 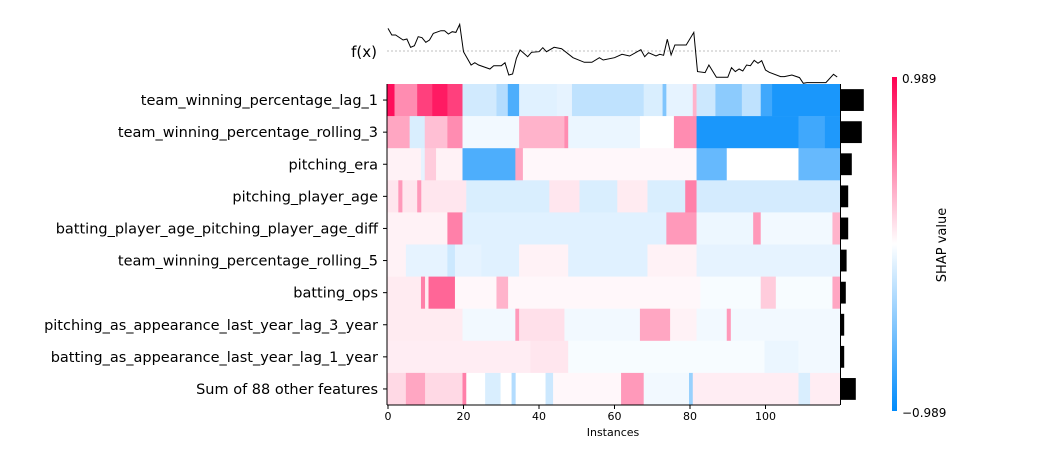 I want to click on colorbar, so click(x=894, y=244).